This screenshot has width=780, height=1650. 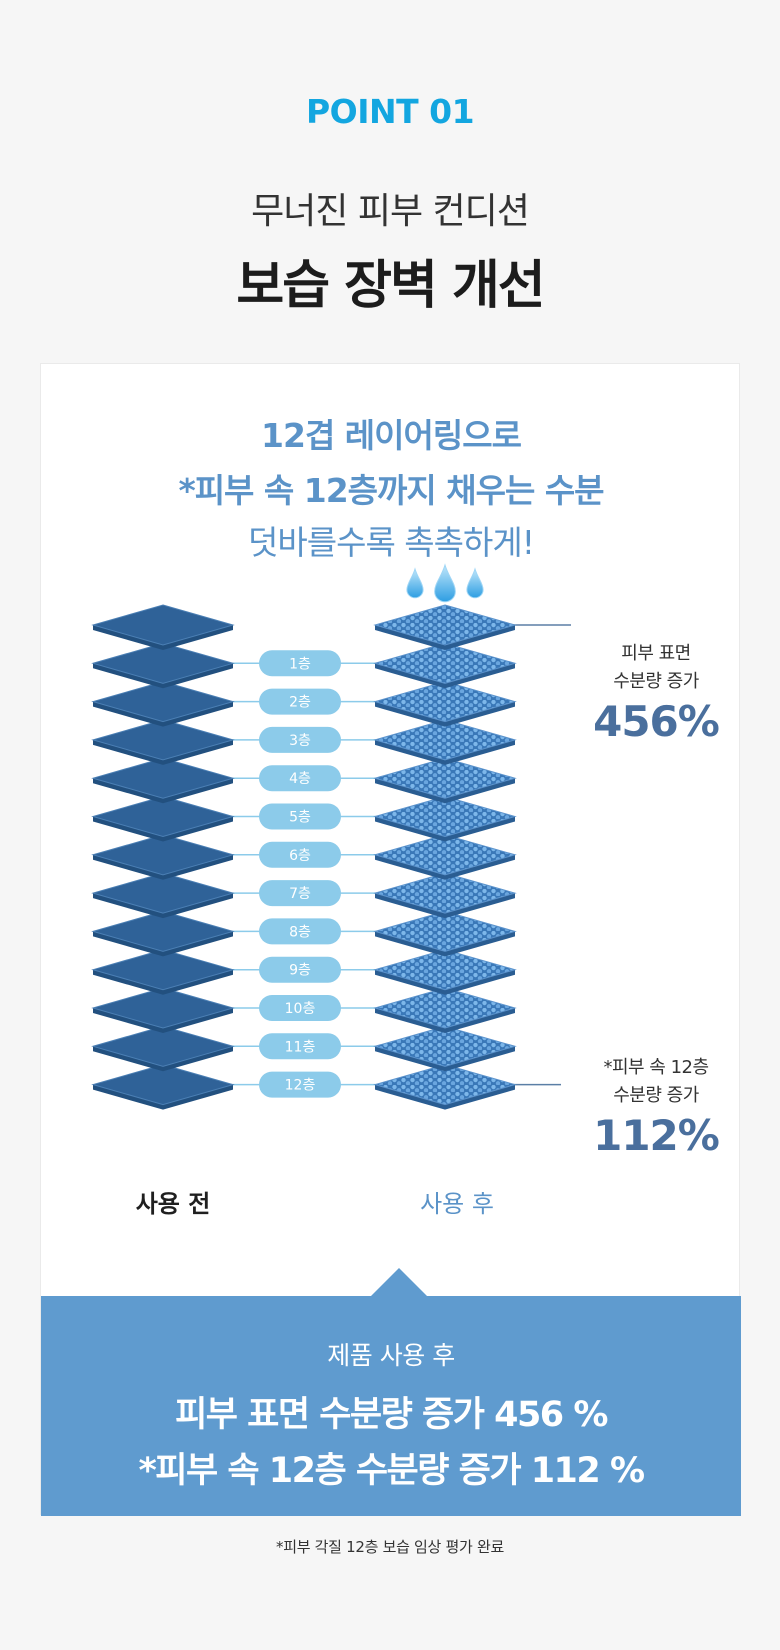 What do you see at coordinates (391, 490) in the screenshot?
I see `headline-moisture: *피부 속 12층까지 채우는 수분` at bounding box center [391, 490].